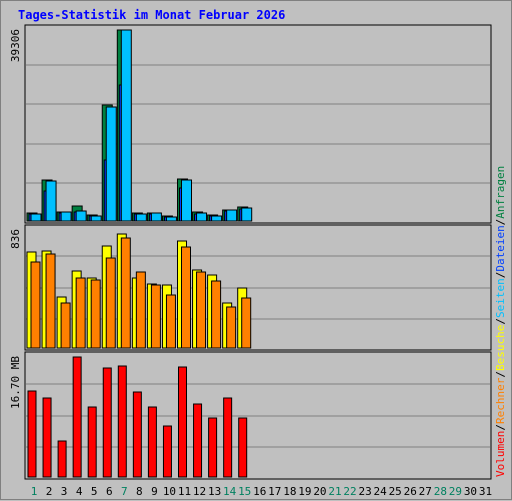  What do you see at coordinates (500, 400) in the screenshot?
I see `legend-item-rechner: Rechner` at bounding box center [500, 400].